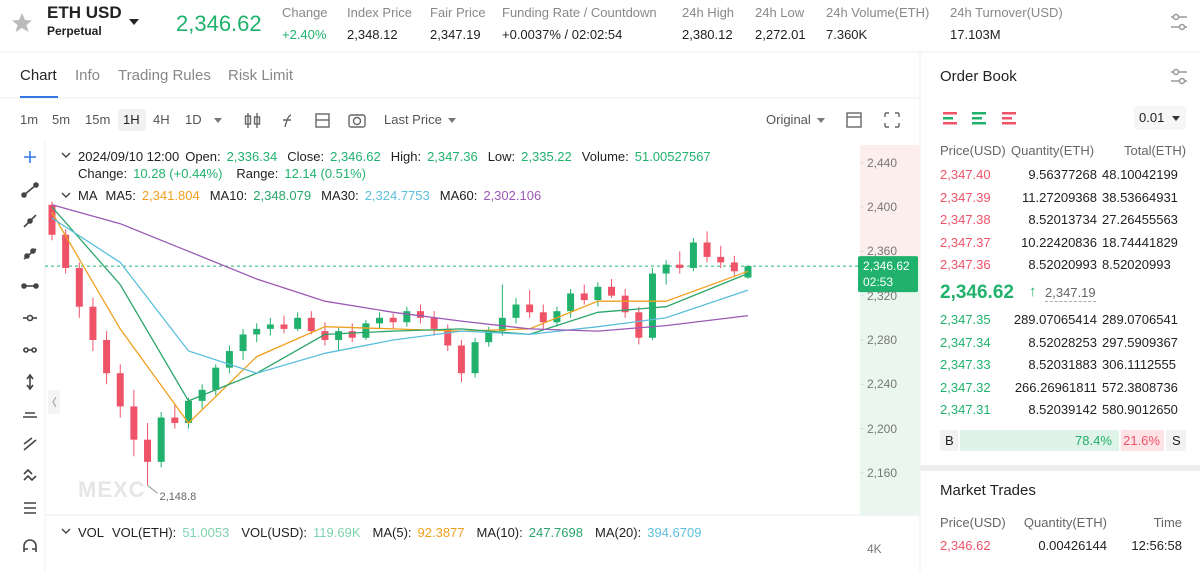  I want to click on side-handle, so click(54, 402).